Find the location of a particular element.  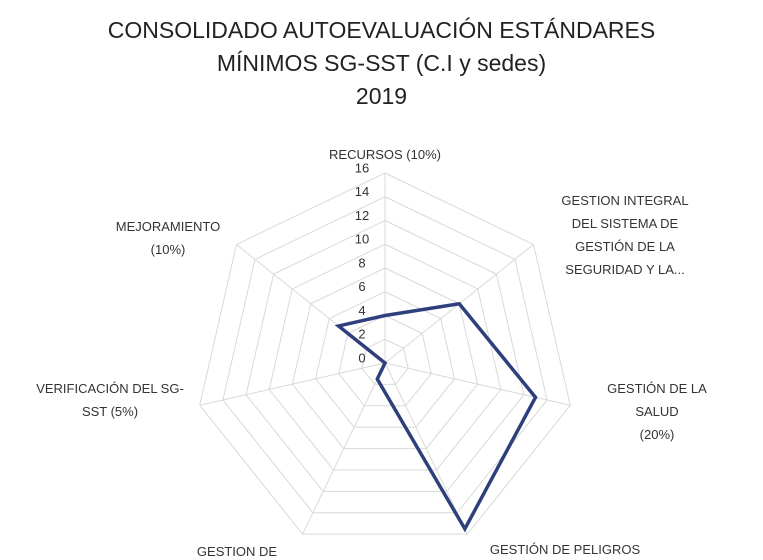

r-tick-label: 10 is located at coordinates (362, 239).